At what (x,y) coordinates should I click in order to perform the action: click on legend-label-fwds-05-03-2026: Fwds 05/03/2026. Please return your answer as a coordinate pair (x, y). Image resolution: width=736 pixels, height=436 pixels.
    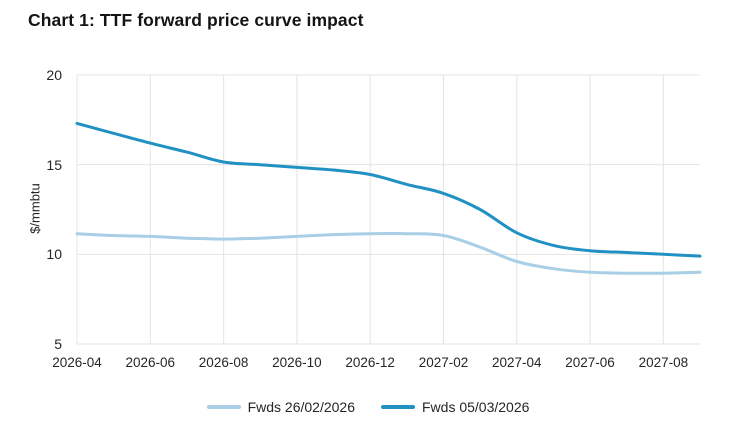
    Looking at the image, I should click on (476, 407).